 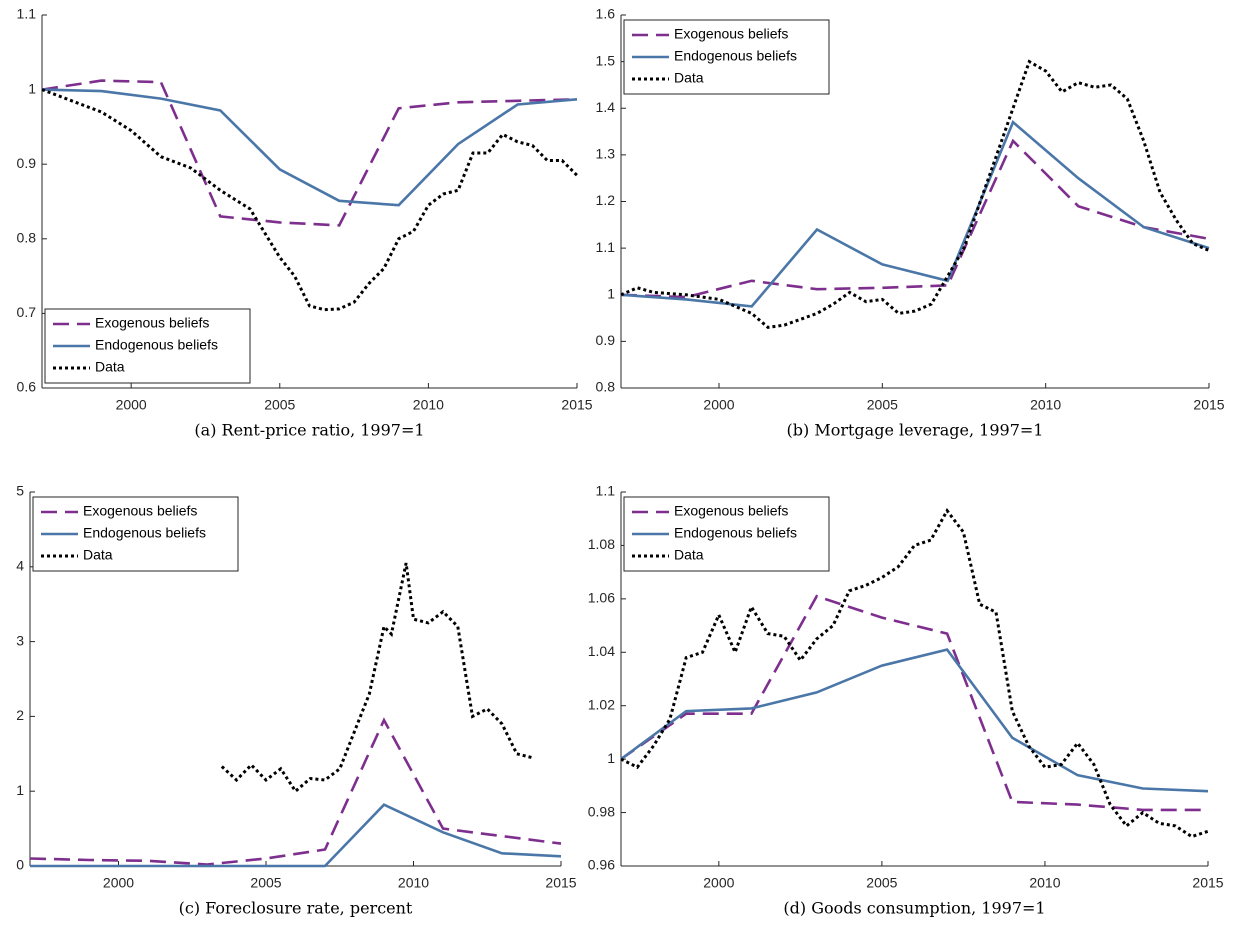 What do you see at coordinates (915, 430) in the screenshot?
I see `caption: (b) Mortgage leverage, 1997=1` at bounding box center [915, 430].